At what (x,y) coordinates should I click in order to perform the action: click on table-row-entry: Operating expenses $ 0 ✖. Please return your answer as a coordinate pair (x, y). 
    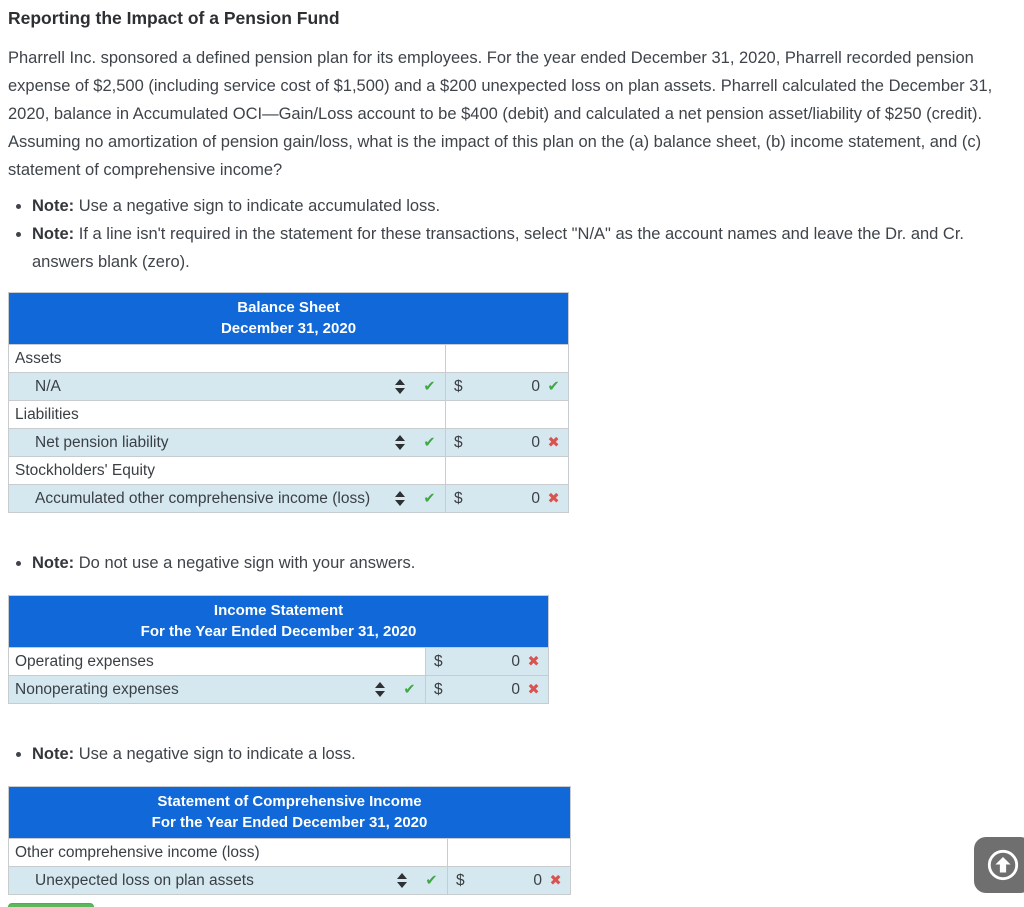
    Looking at the image, I should click on (278, 661).